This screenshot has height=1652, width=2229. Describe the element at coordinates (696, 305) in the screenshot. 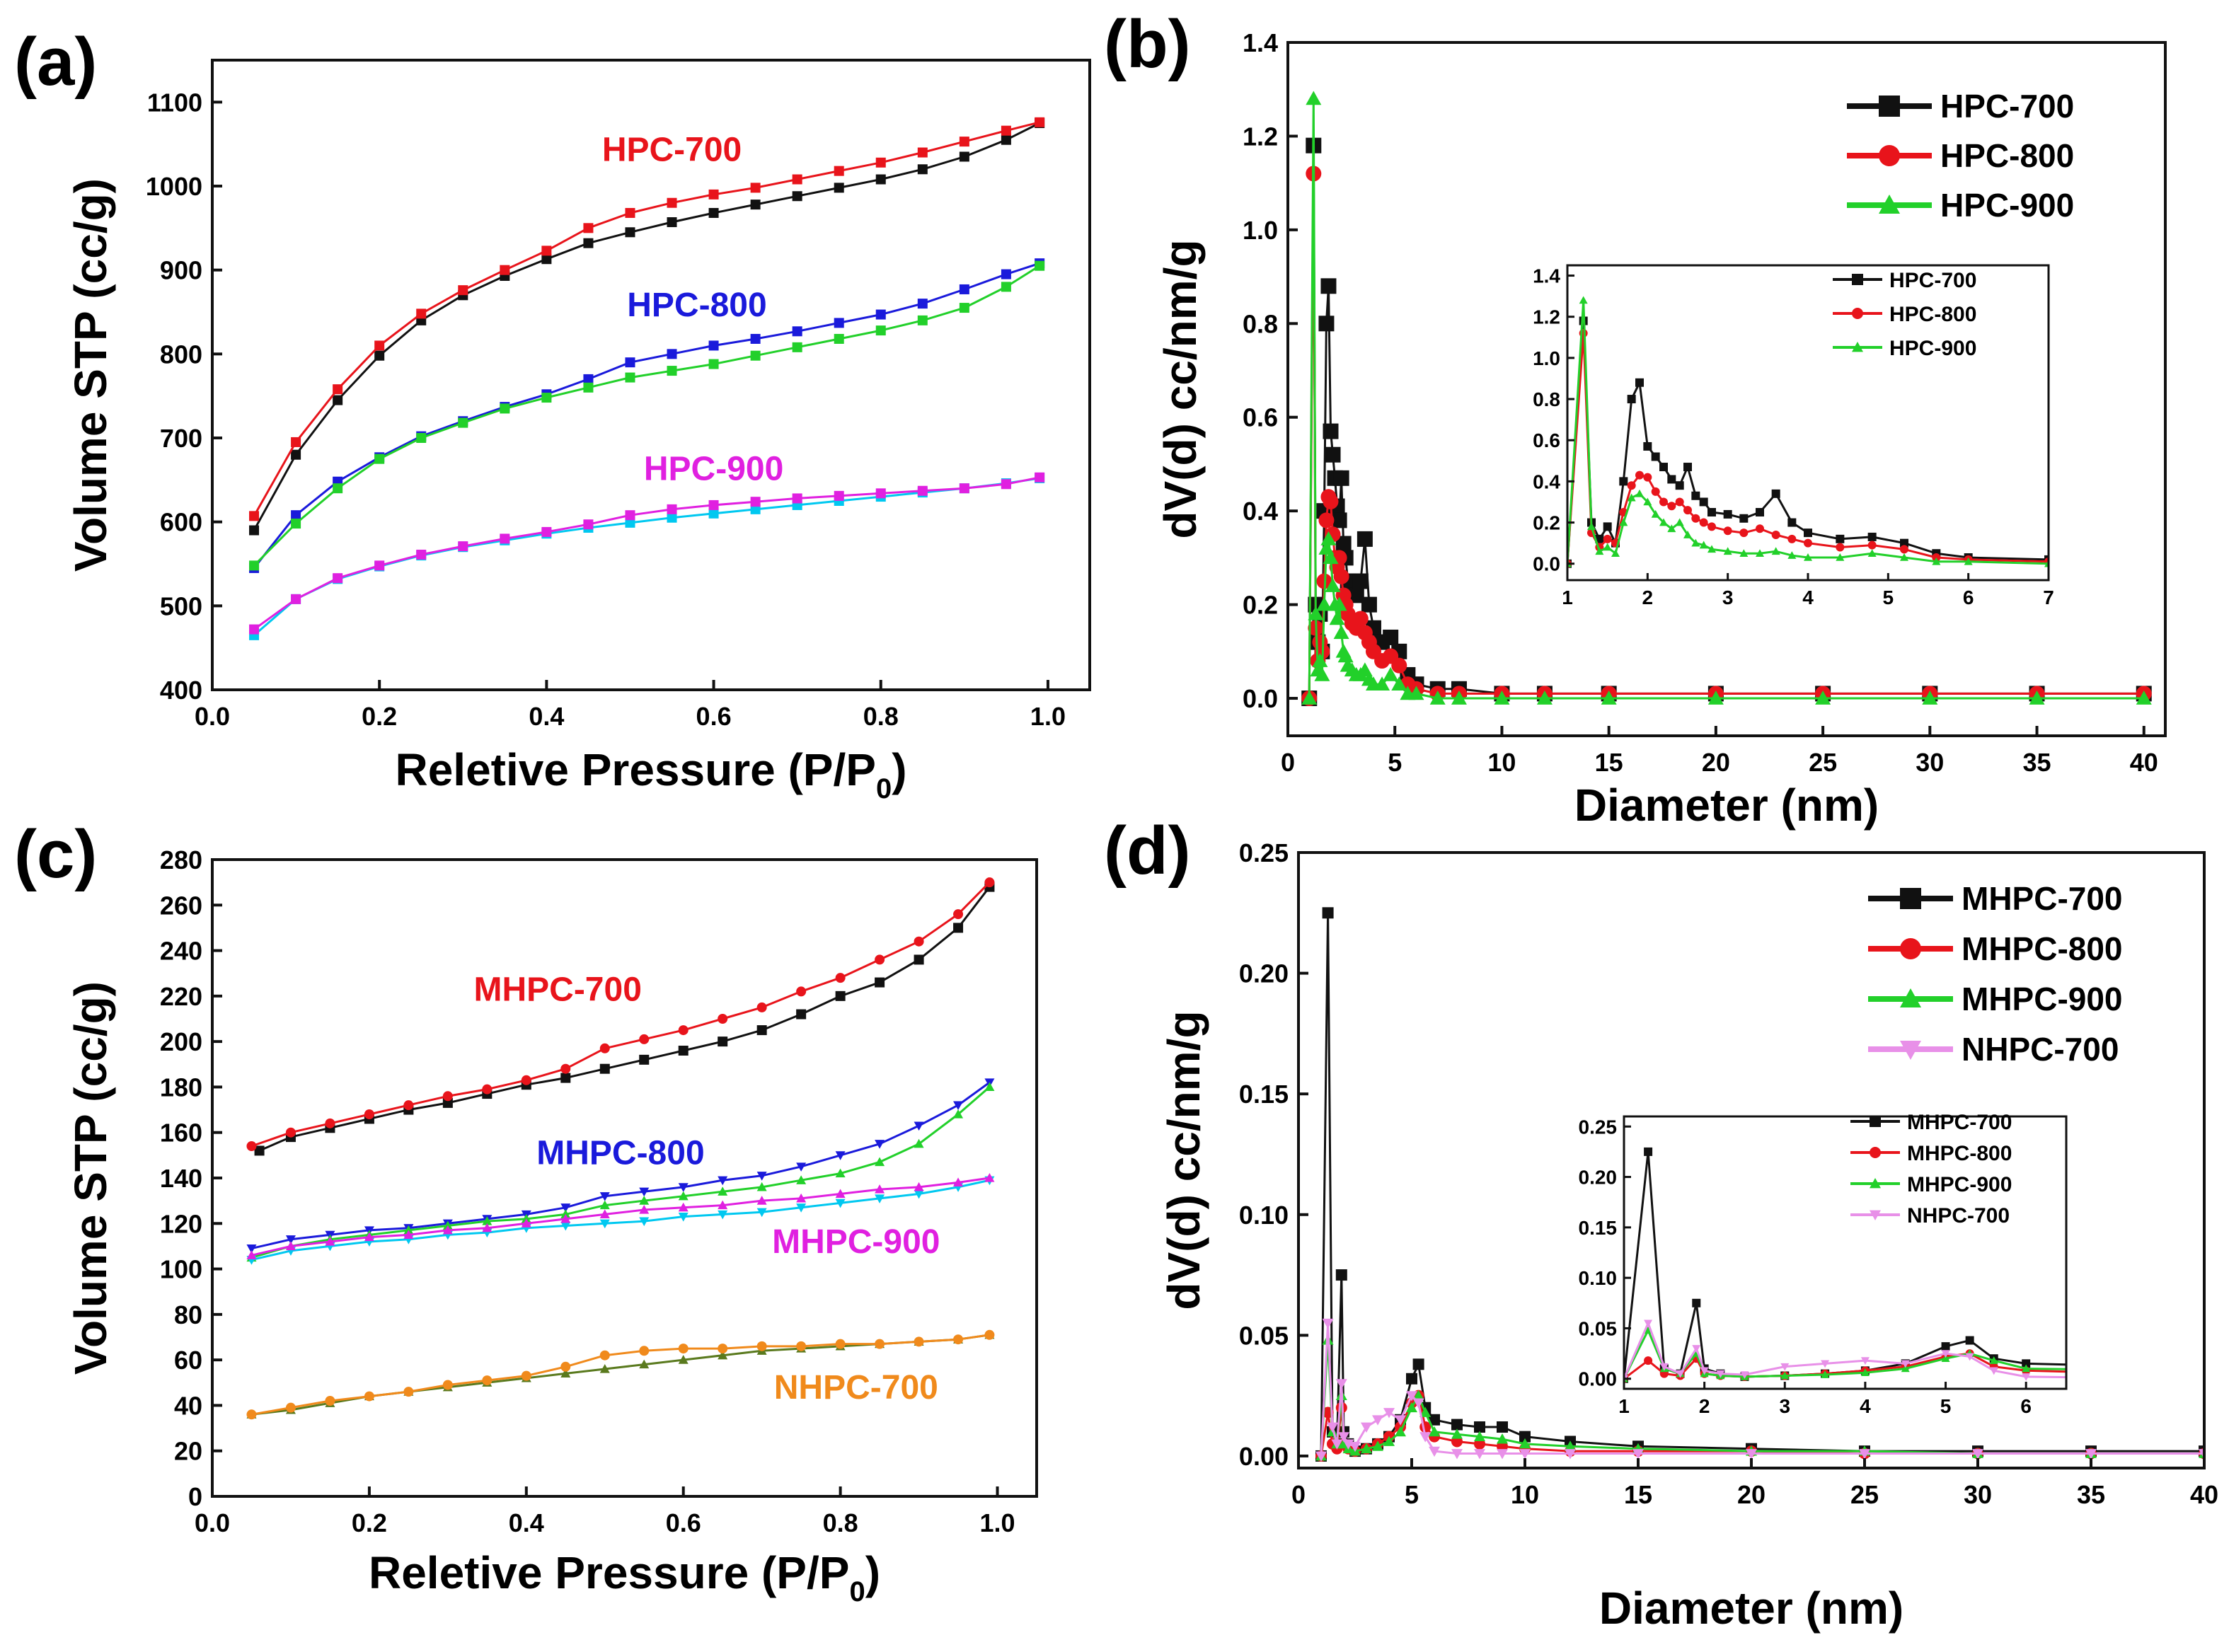

I see `panel-0-annotation-1: HPC-800` at that location.